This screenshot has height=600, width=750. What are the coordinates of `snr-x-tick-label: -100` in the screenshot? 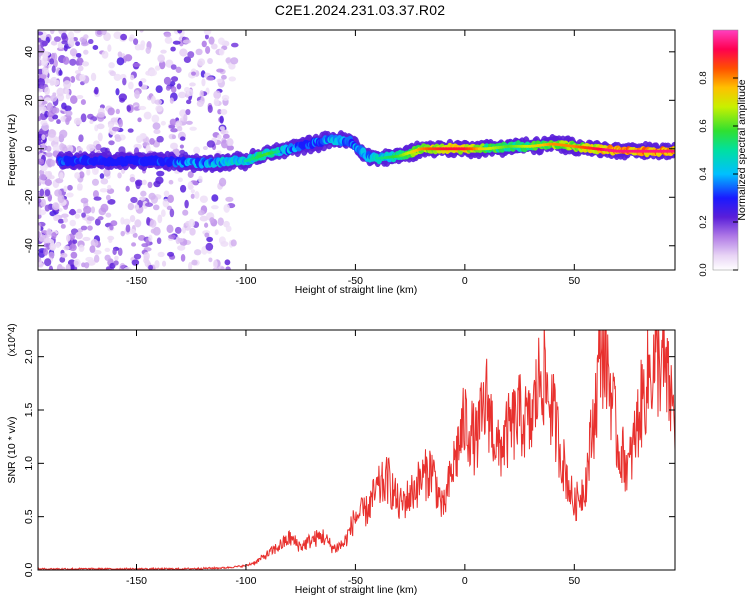 It's located at (245, 581).